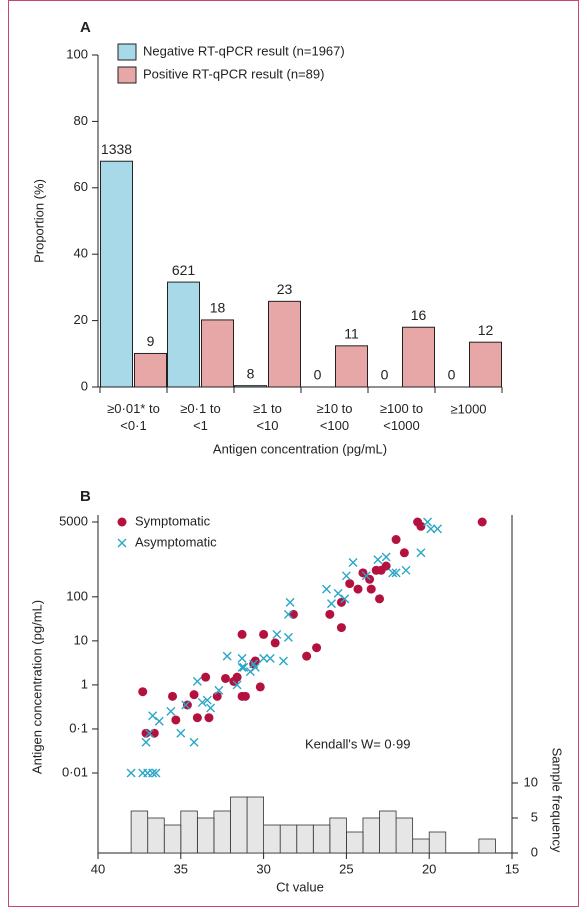  What do you see at coordinates (127, 75) in the screenshot?
I see `legend-swatch` at bounding box center [127, 75].